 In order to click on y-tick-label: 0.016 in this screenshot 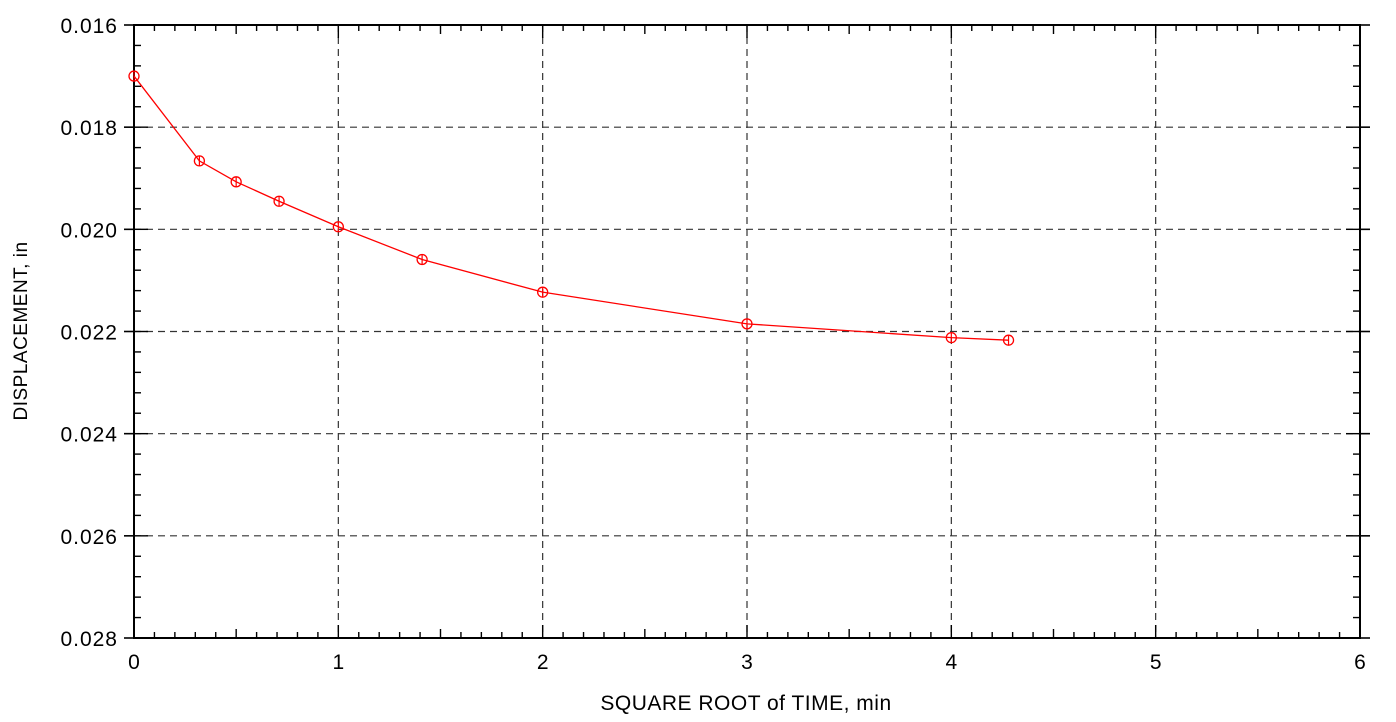, I will do `click(89, 26)`.